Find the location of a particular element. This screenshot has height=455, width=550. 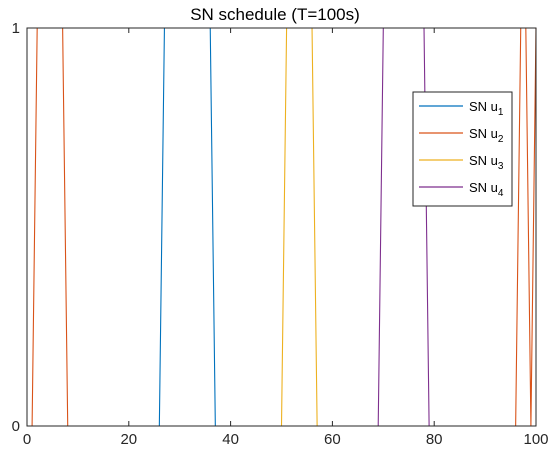

legend: SN u1 SN u2 SN u3 SN u4 is located at coordinates (462, 149).